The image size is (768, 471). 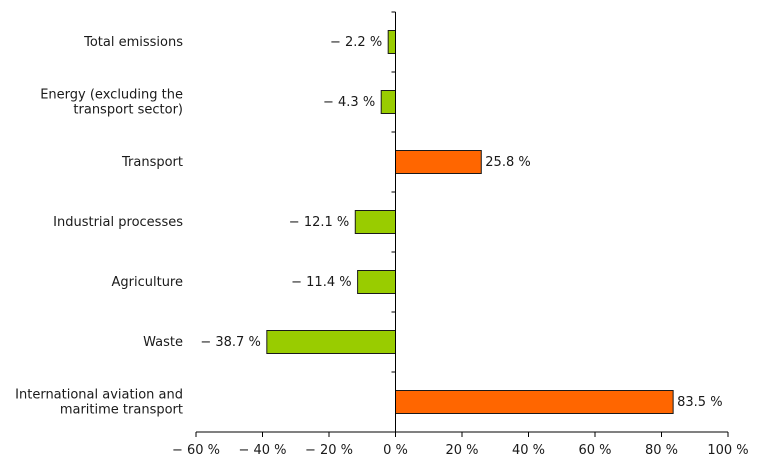 I want to click on x-tick-label: 60 %, so click(x=594, y=450).